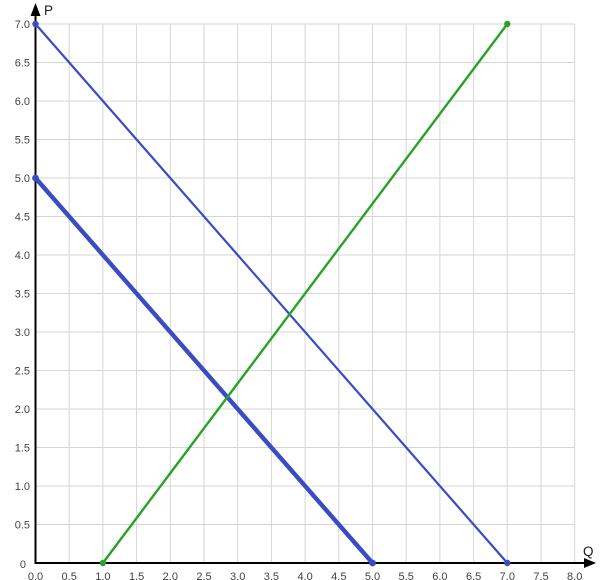 The width and height of the screenshot is (603, 580). Describe the element at coordinates (22, 410) in the screenshot. I see `y-tick-label: 2.0` at that location.